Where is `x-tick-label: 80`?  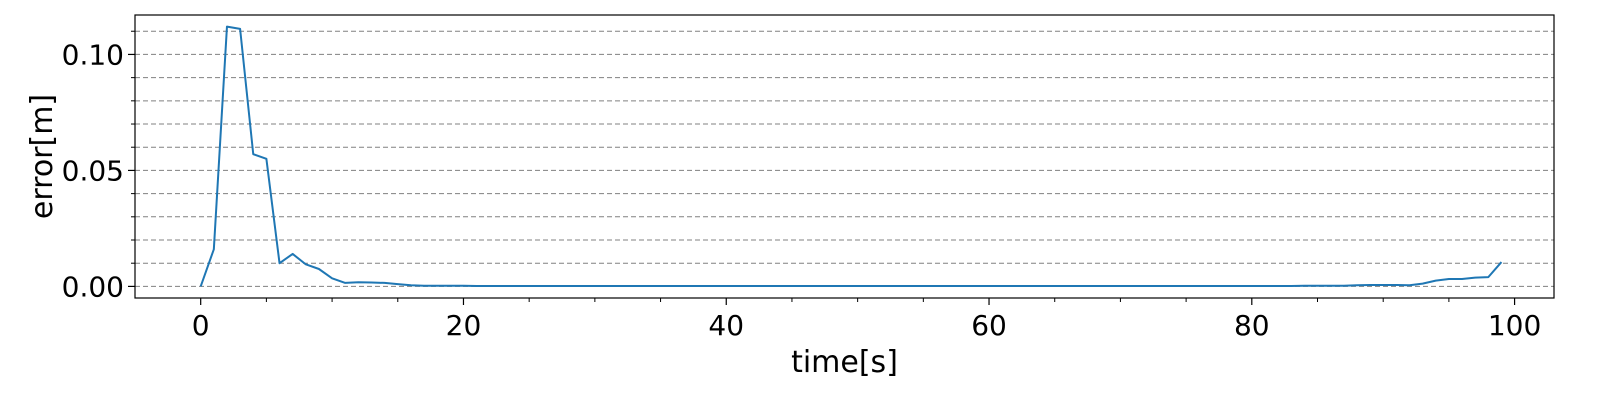
x-tick-label: 80 is located at coordinates (1252, 325).